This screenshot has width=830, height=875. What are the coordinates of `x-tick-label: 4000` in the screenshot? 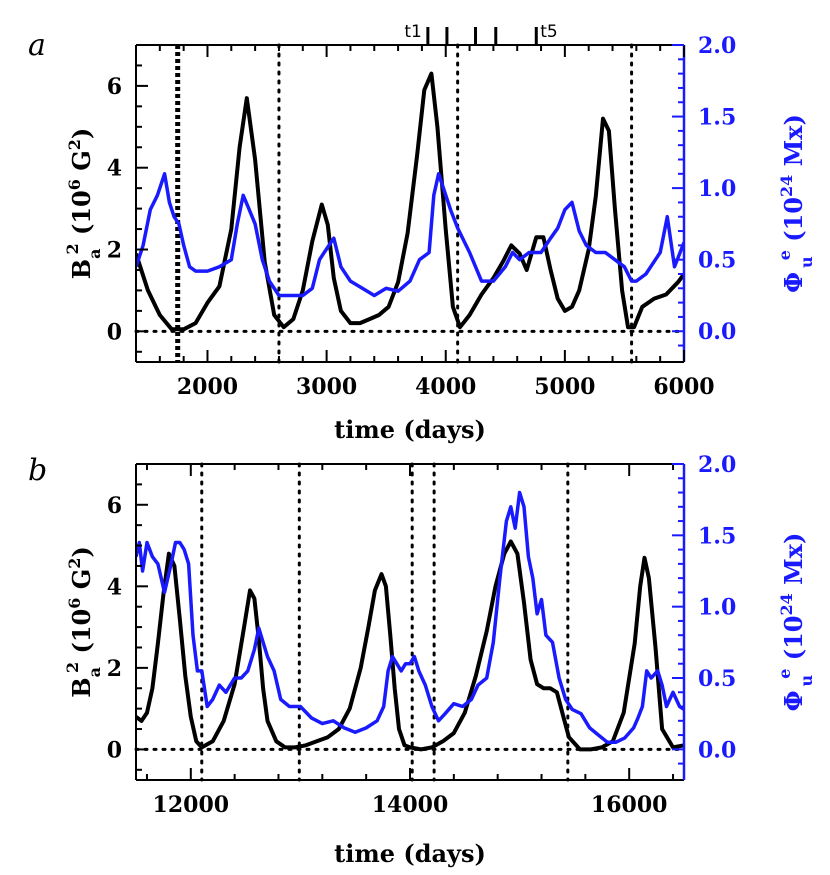 It's located at (445, 387).